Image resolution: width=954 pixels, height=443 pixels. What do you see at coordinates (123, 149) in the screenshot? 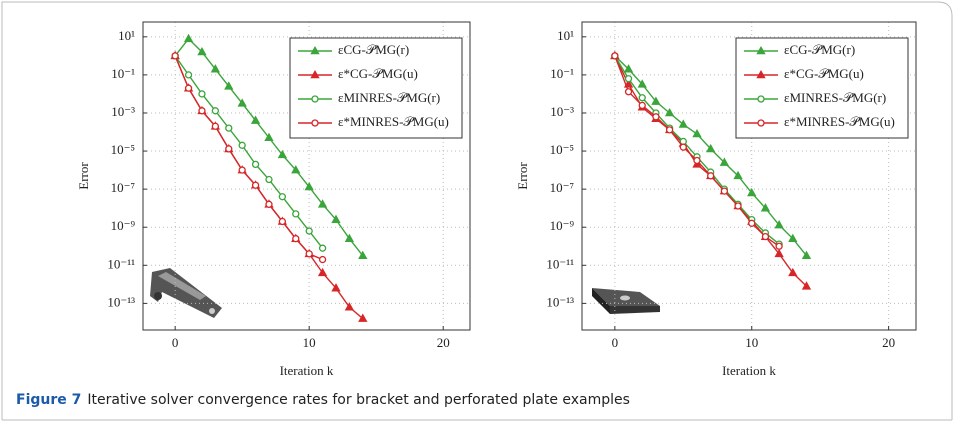
I see `y-tick-label: 10⁻⁵` at bounding box center [123, 149].